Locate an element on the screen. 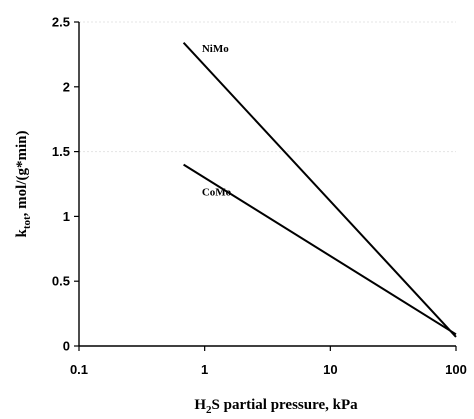  y-axis-title: ktot, mol/(g*min) is located at coordinates (23, 183).